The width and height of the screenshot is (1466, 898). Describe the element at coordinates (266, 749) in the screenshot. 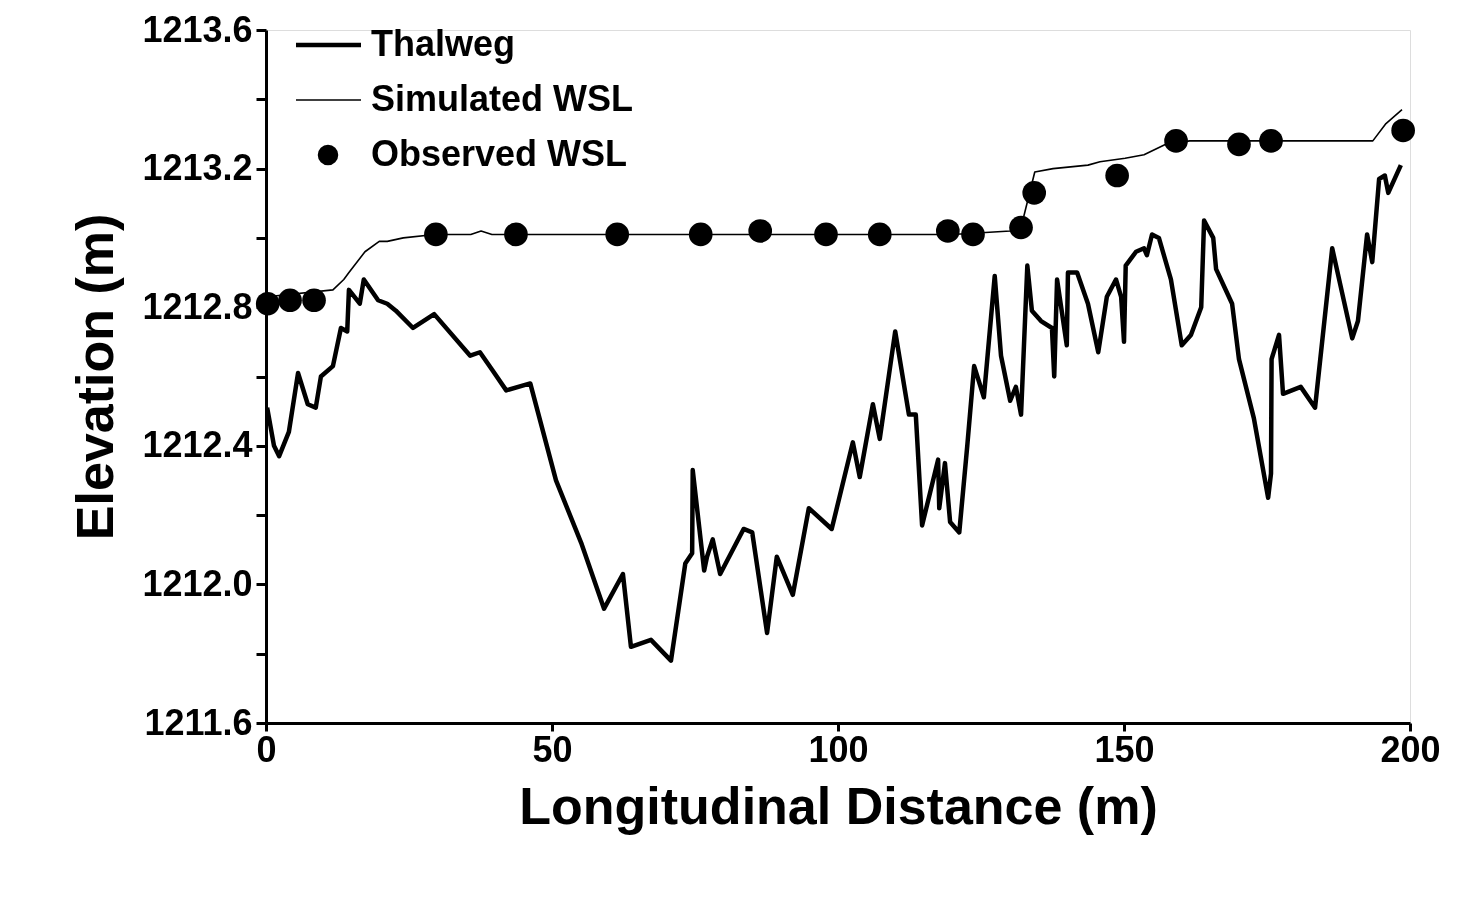

I see `x-tick-label: 0` at that location.